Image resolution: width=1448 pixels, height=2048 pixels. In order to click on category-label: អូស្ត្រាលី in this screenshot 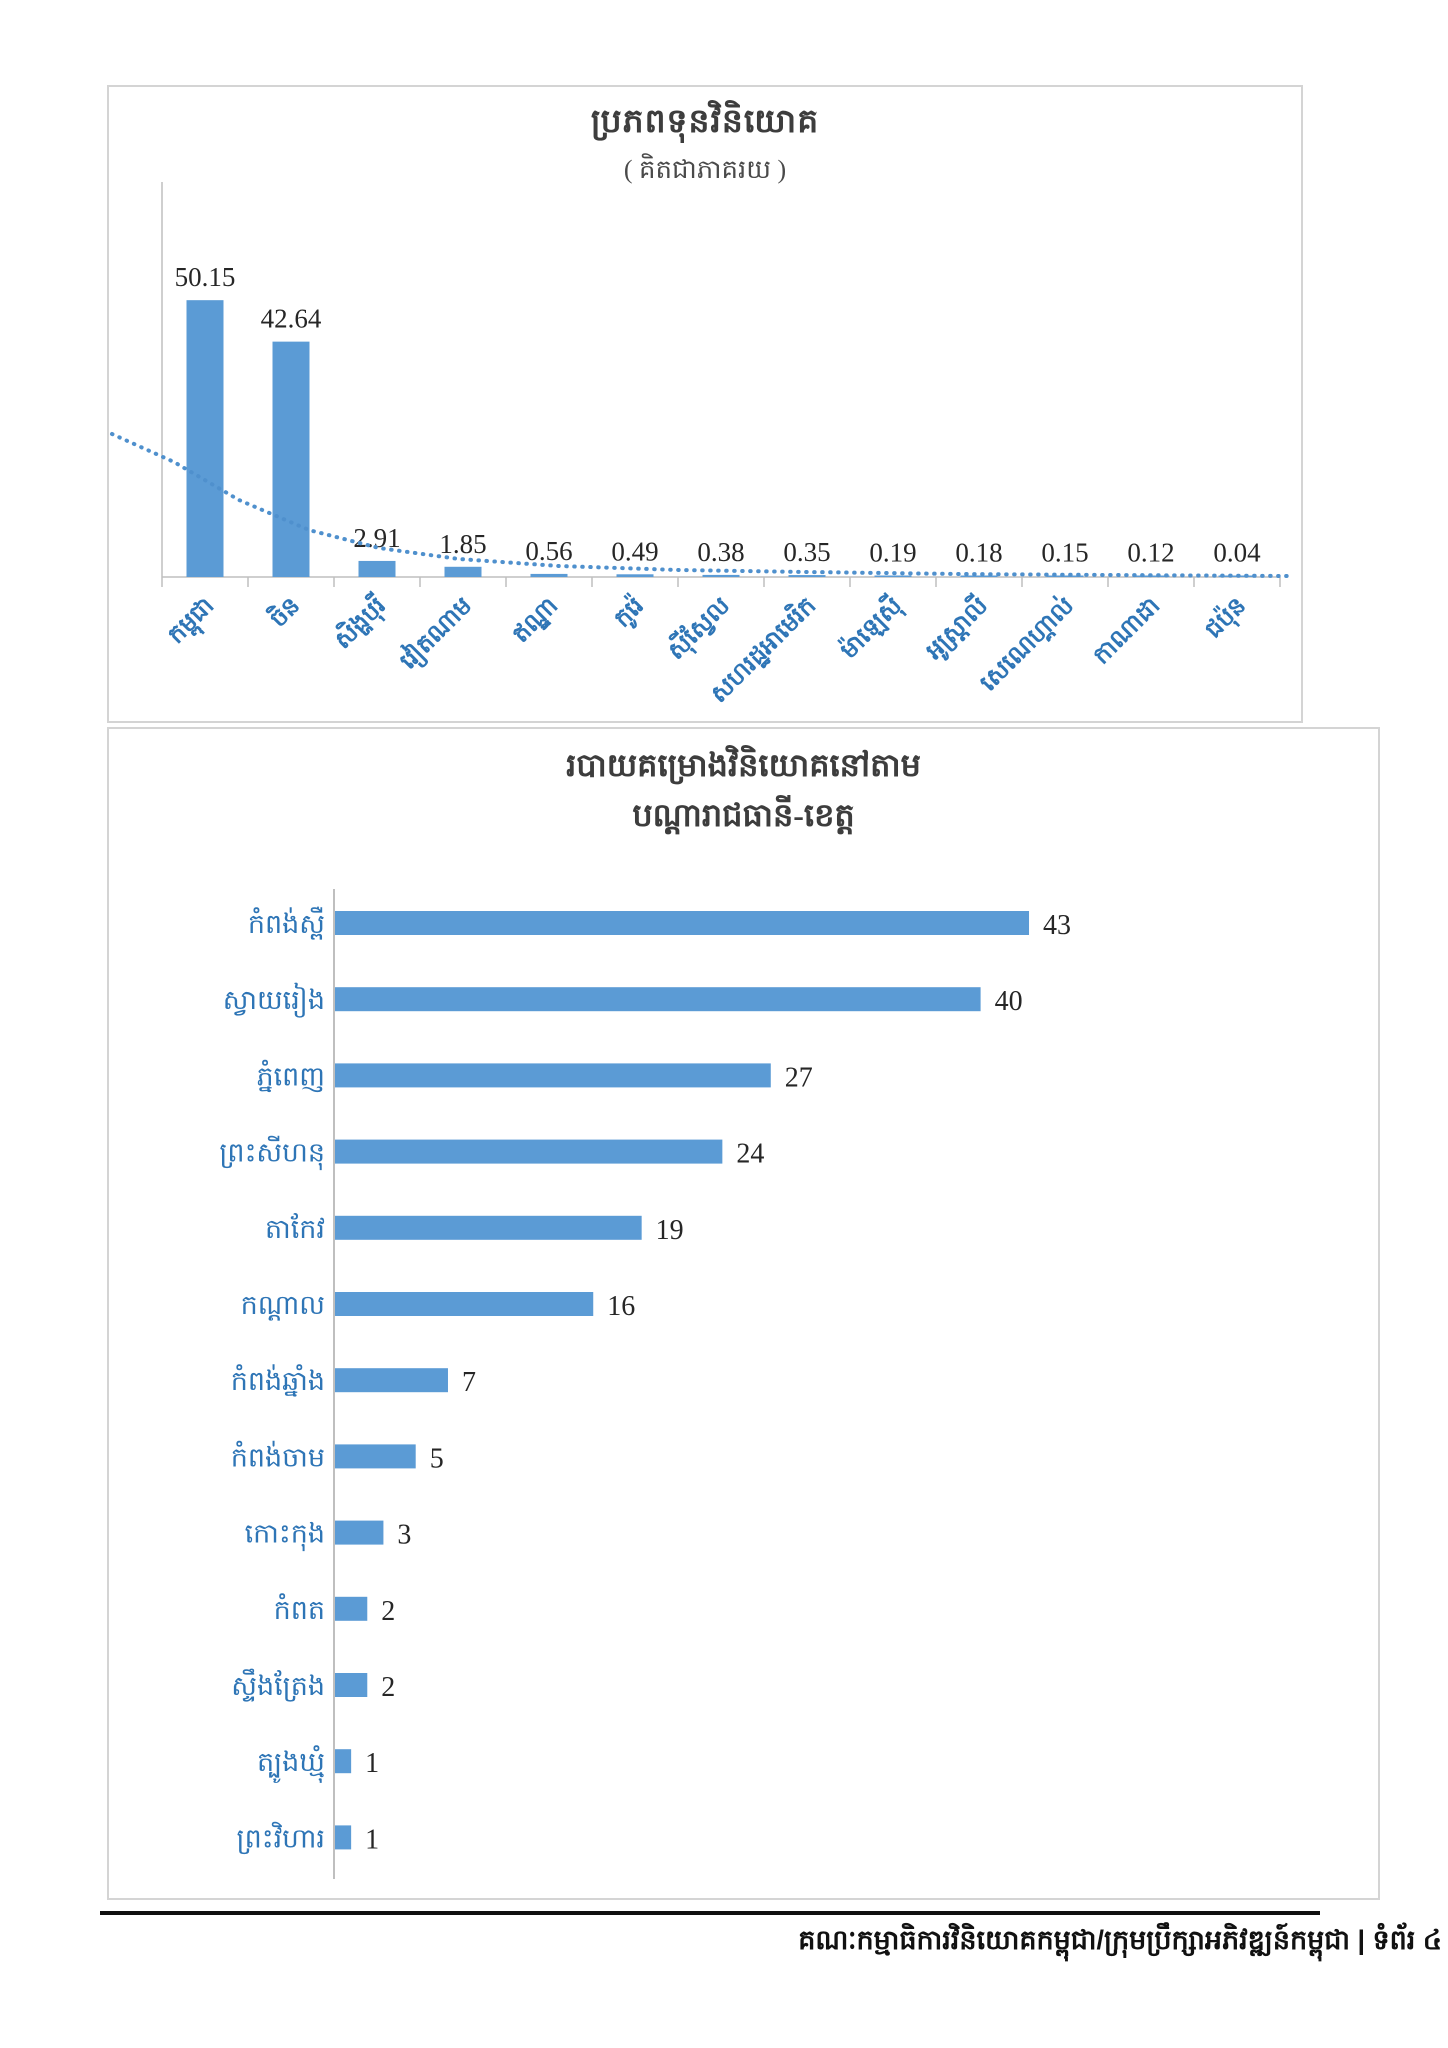, I will do `click(956, 628)`.